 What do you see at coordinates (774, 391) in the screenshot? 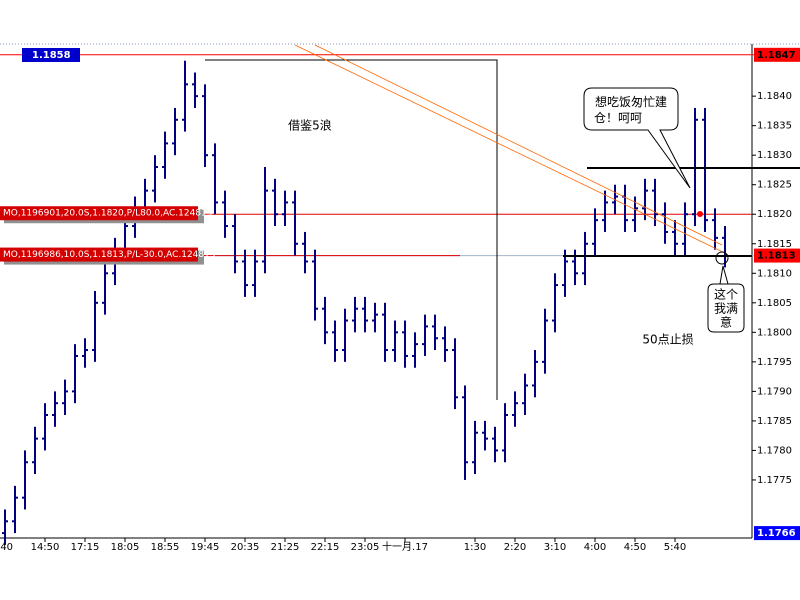
I see `y-tick-label: 1.1790` at bounding box center [774, 391].